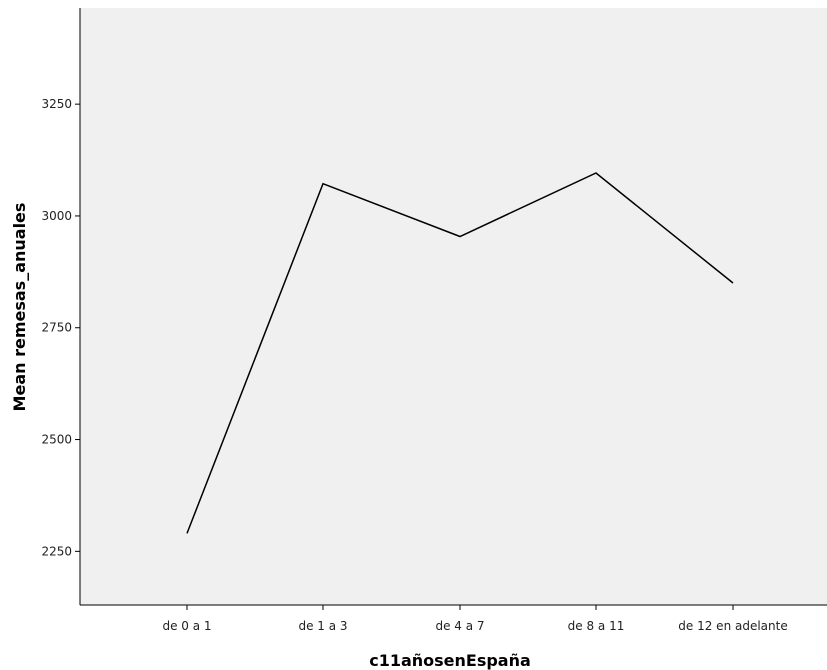 The width and height of the screenshot is (827, 670). I want to click on x-tick-label: de 1 a 3, so click(322, 626).